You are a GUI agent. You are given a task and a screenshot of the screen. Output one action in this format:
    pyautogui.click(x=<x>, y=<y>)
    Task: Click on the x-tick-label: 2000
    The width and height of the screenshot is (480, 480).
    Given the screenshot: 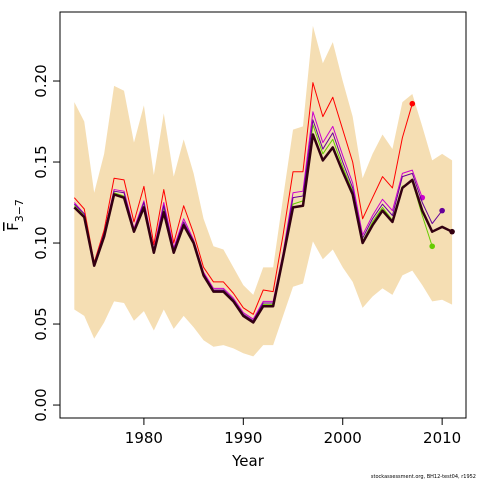 What is the action you would take?
    pyautogui.click(x=343, y=438)
    